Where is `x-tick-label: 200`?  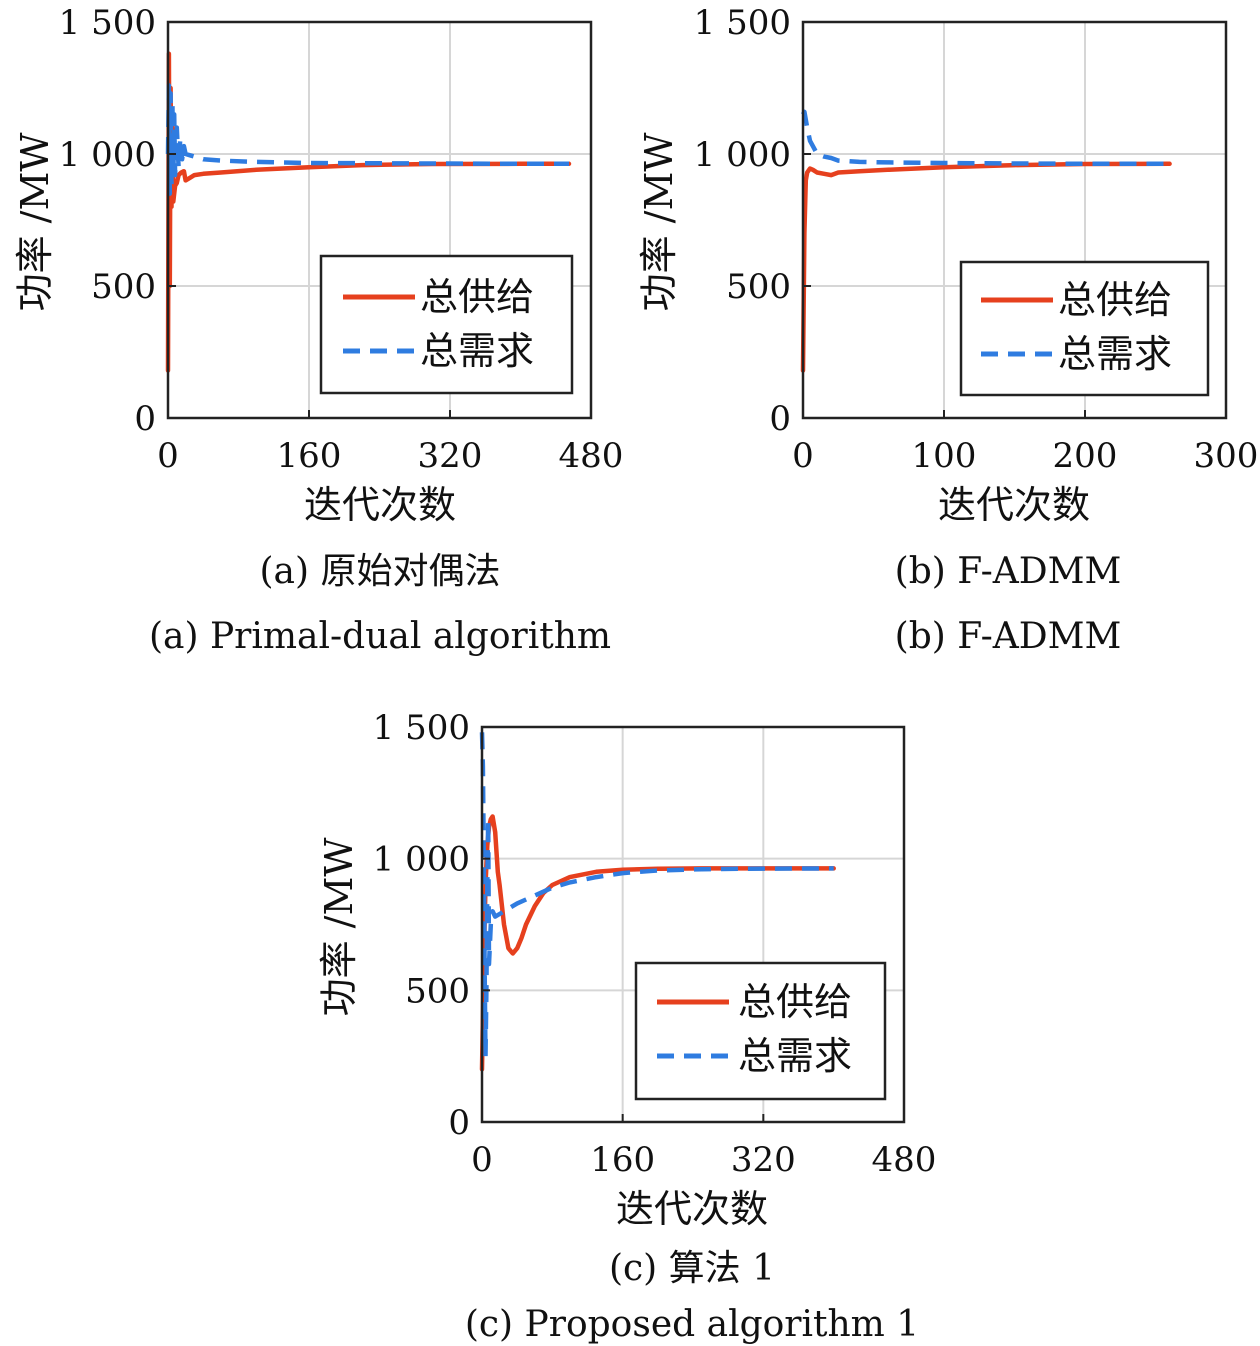 x-tick-label: 200 is located at coordinates (1085, 456).